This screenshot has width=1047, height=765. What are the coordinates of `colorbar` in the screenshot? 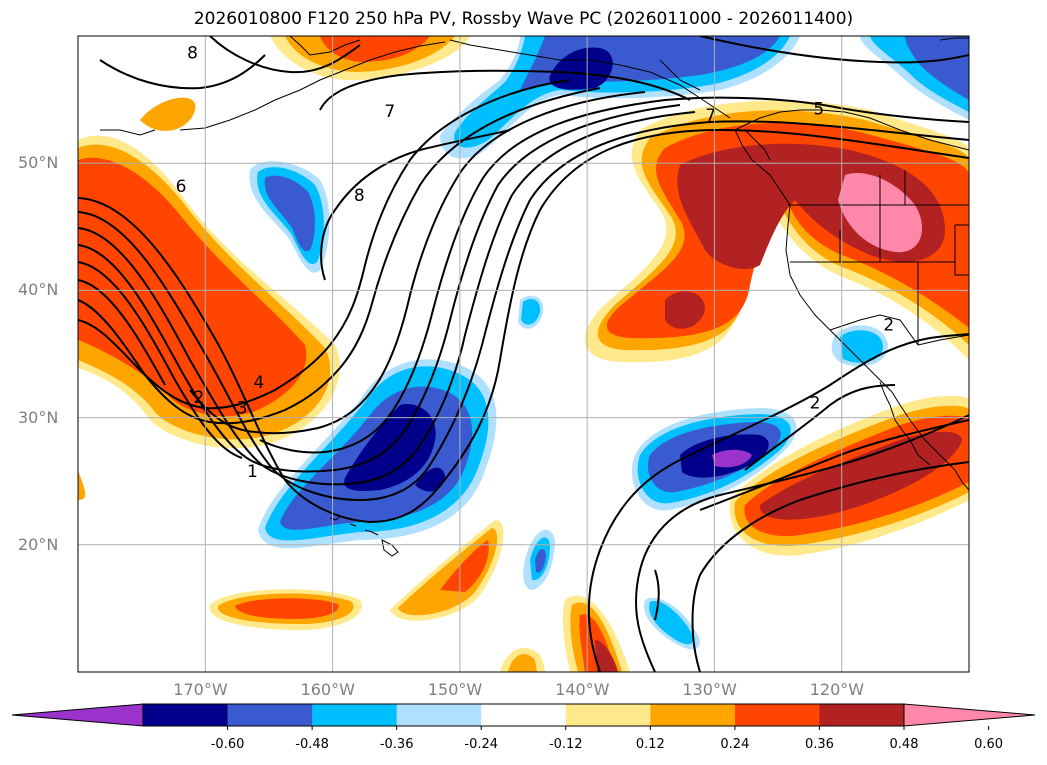 It's located at (523, 716).